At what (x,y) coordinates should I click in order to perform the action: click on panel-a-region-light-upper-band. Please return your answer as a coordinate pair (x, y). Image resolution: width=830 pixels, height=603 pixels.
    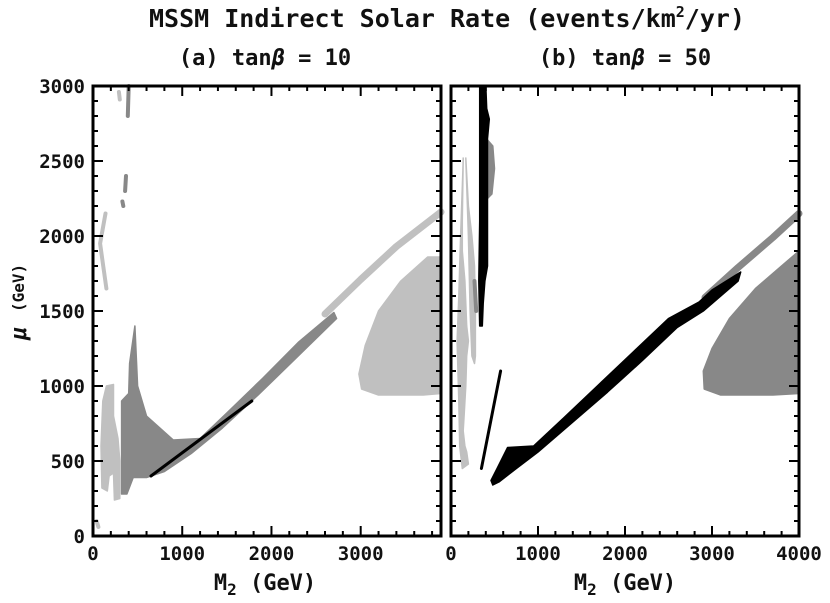
    Looking at the image, I should click on (383, 263).